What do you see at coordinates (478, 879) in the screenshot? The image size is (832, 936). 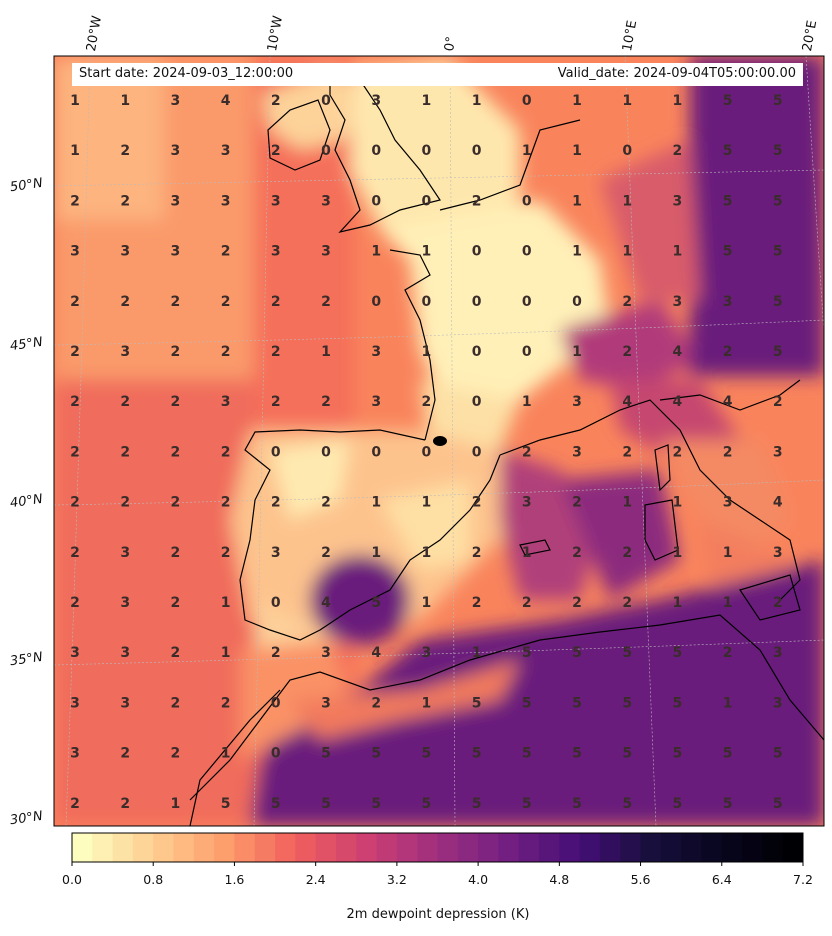 I see `colorbar-tick-label: 4.0` at bounding box center [478, 879].